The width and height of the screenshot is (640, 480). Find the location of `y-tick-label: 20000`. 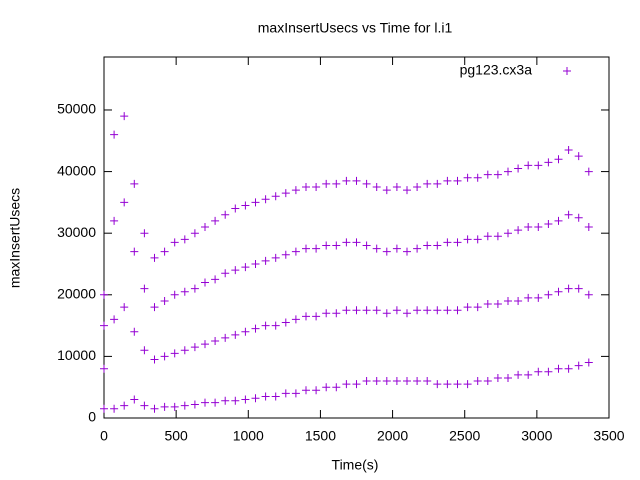

y-tick-label: 20000 is located at coordinates (76, 293).